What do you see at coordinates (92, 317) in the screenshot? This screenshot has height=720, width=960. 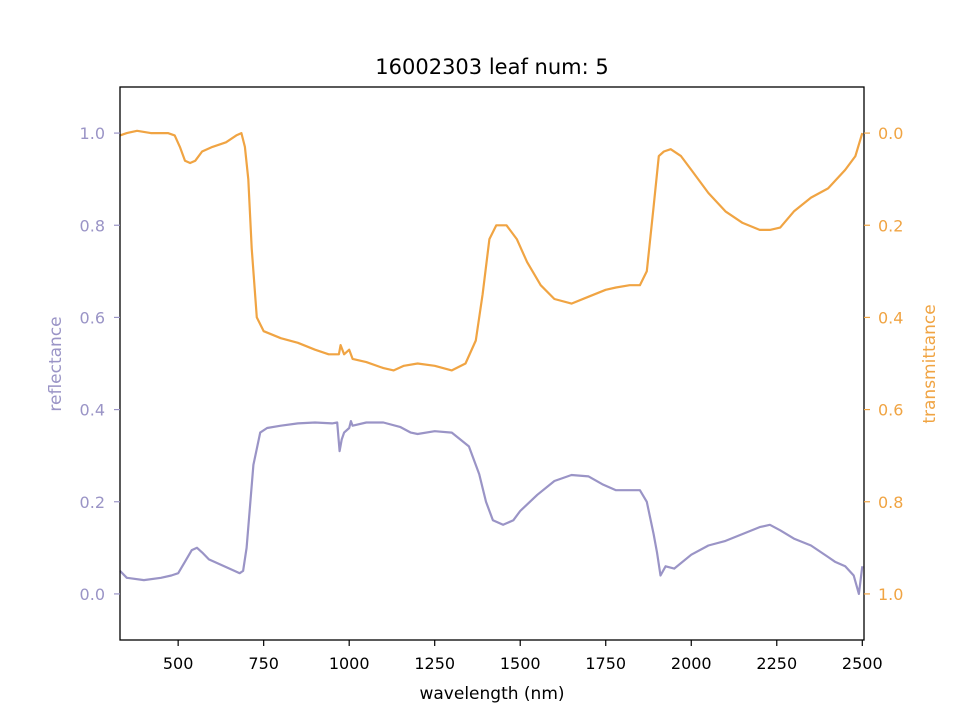 I see `y-tick-label-left: 0.6` at bounding box center [92, 317].